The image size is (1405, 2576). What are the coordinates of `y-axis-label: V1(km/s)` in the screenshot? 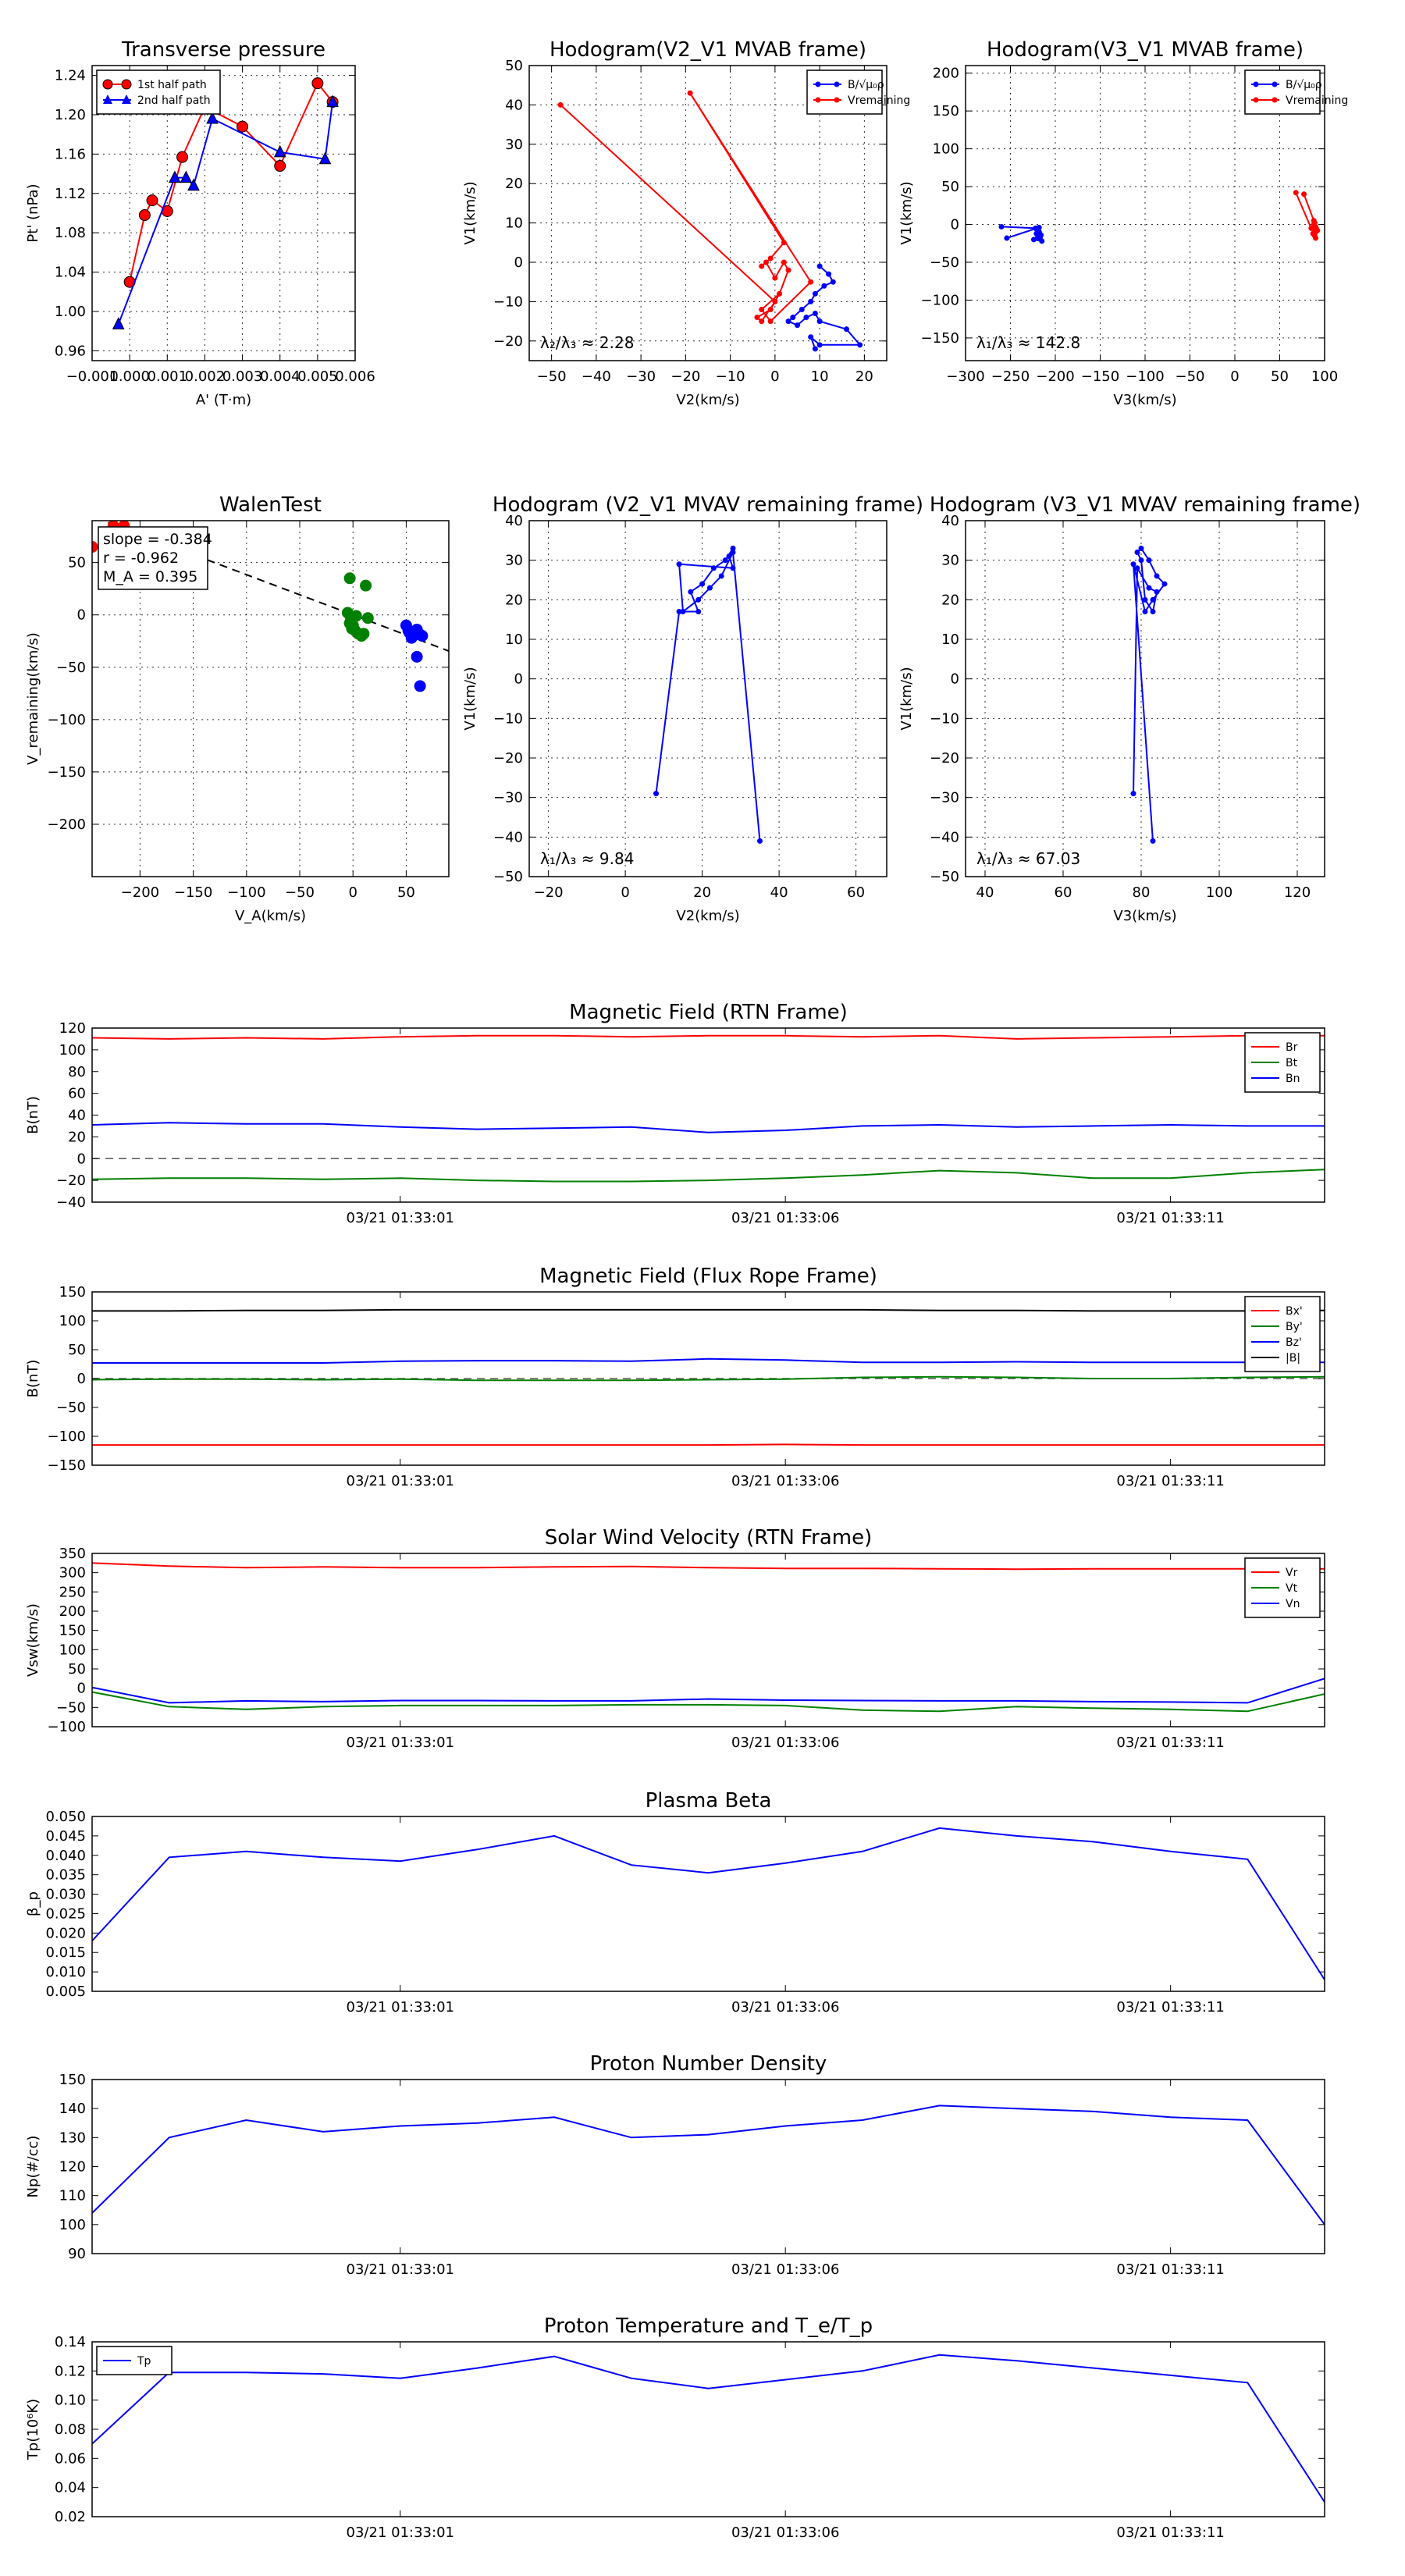 It's located at (906, 212).